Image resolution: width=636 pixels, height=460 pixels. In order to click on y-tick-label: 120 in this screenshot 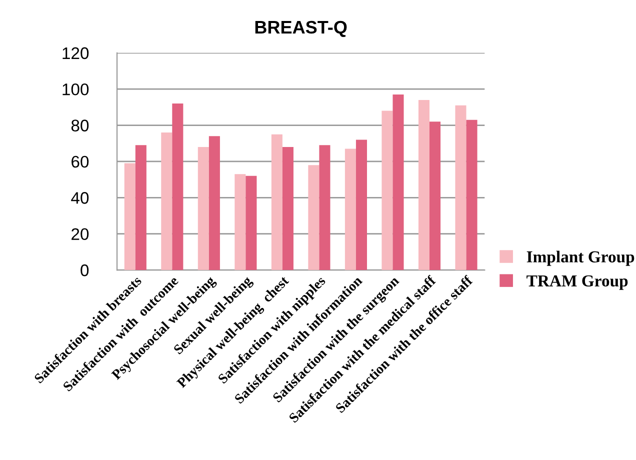, I will do `click(75, 53)`.